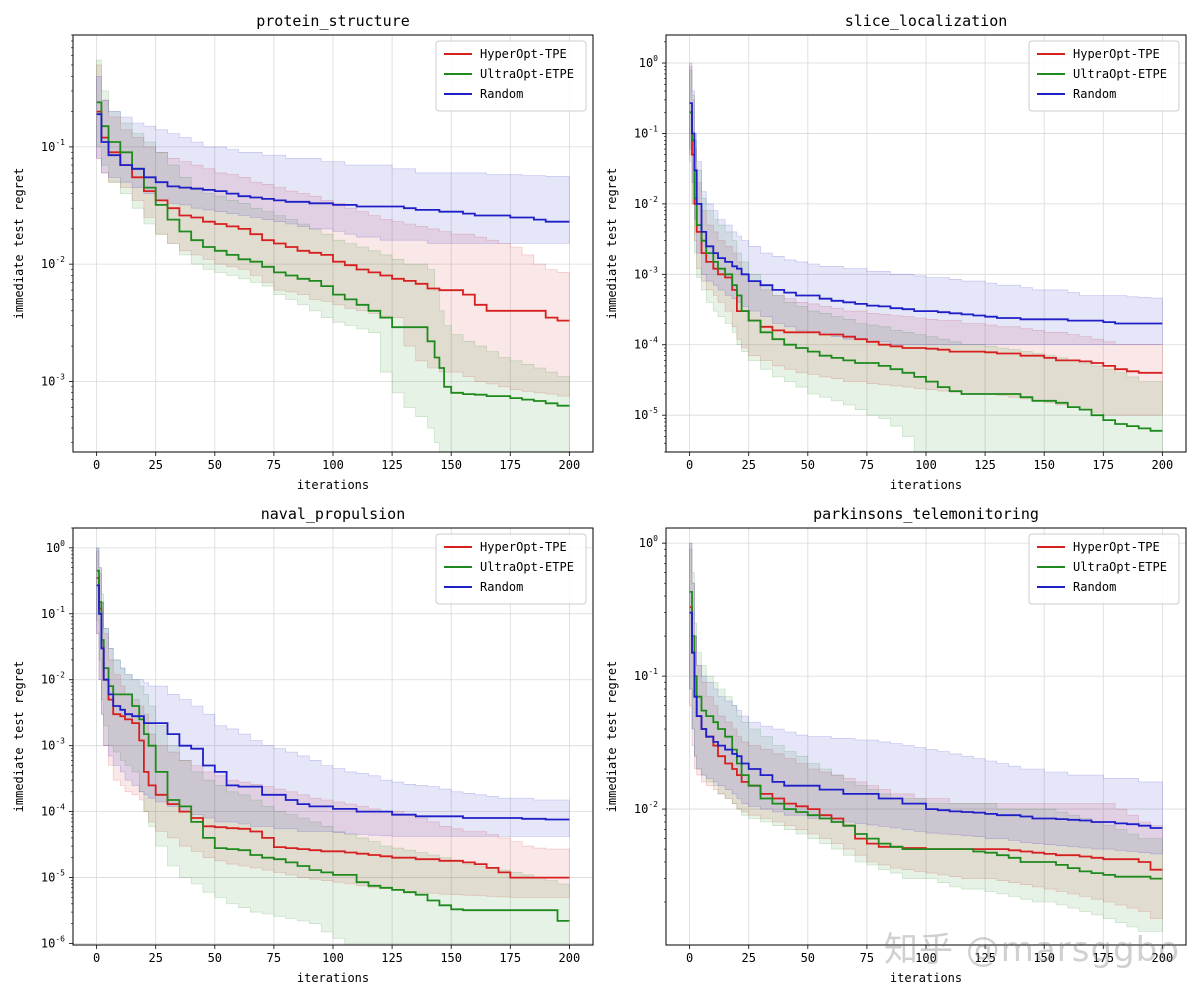 Image resolution: width=1200 pixels, height=1000 pixels. I want to click on y-tick-label: 10⁻⁴, so click(53, 811).